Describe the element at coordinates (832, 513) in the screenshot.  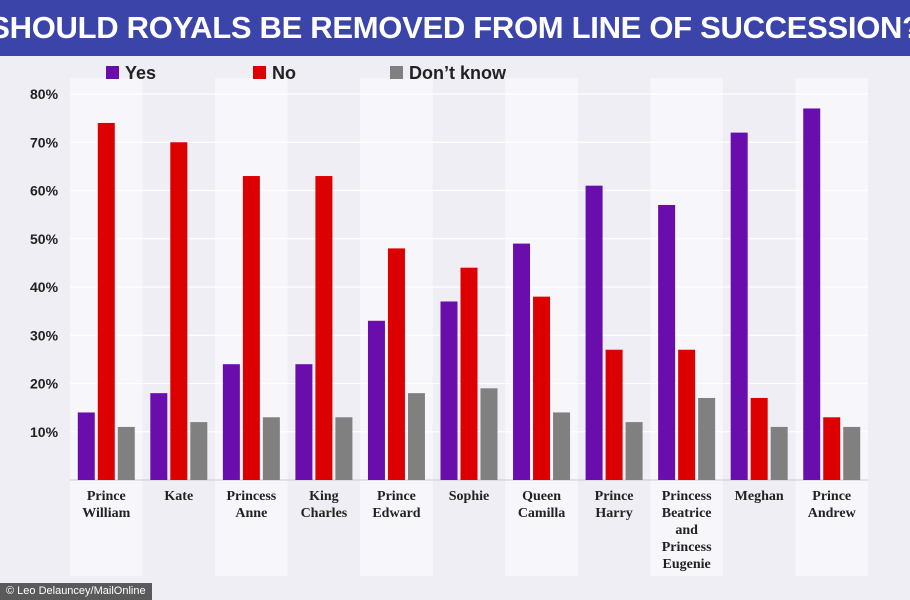
I see `category-label: Andrew` at that location.